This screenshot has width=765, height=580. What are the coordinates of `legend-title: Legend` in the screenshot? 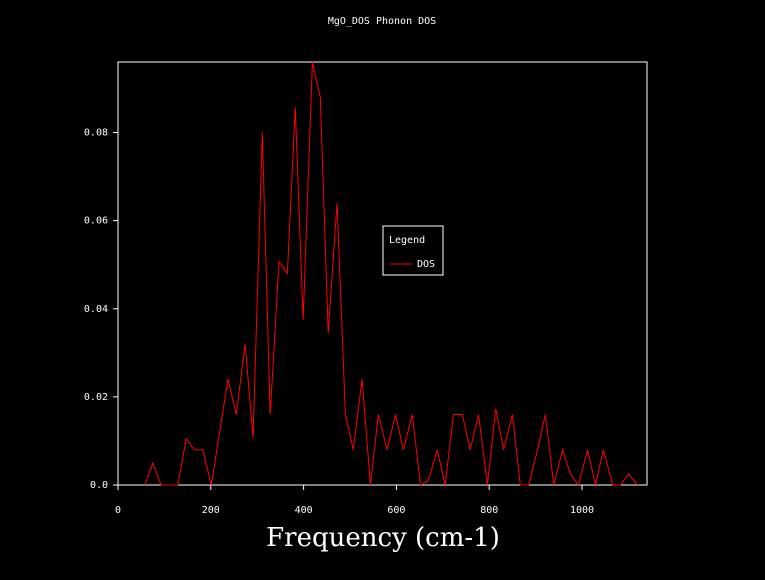 It's located at (407, 240).